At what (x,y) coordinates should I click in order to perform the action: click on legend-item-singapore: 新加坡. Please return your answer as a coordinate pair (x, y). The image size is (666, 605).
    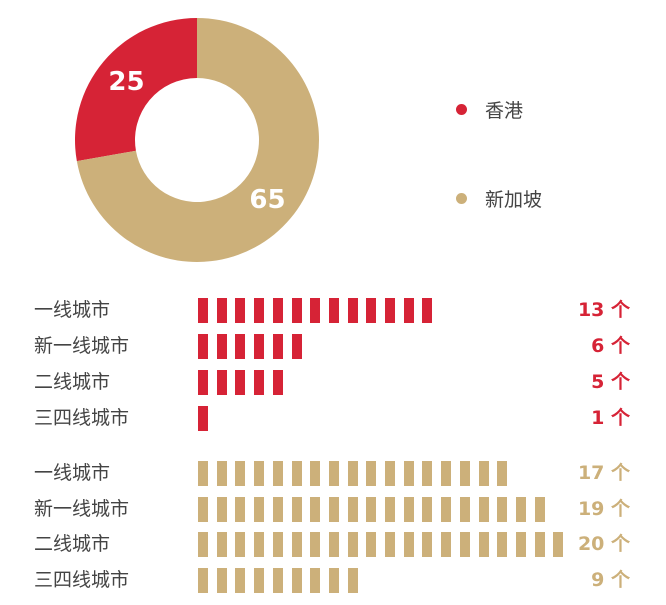
    Looking at the image, I should click on (499, 198).